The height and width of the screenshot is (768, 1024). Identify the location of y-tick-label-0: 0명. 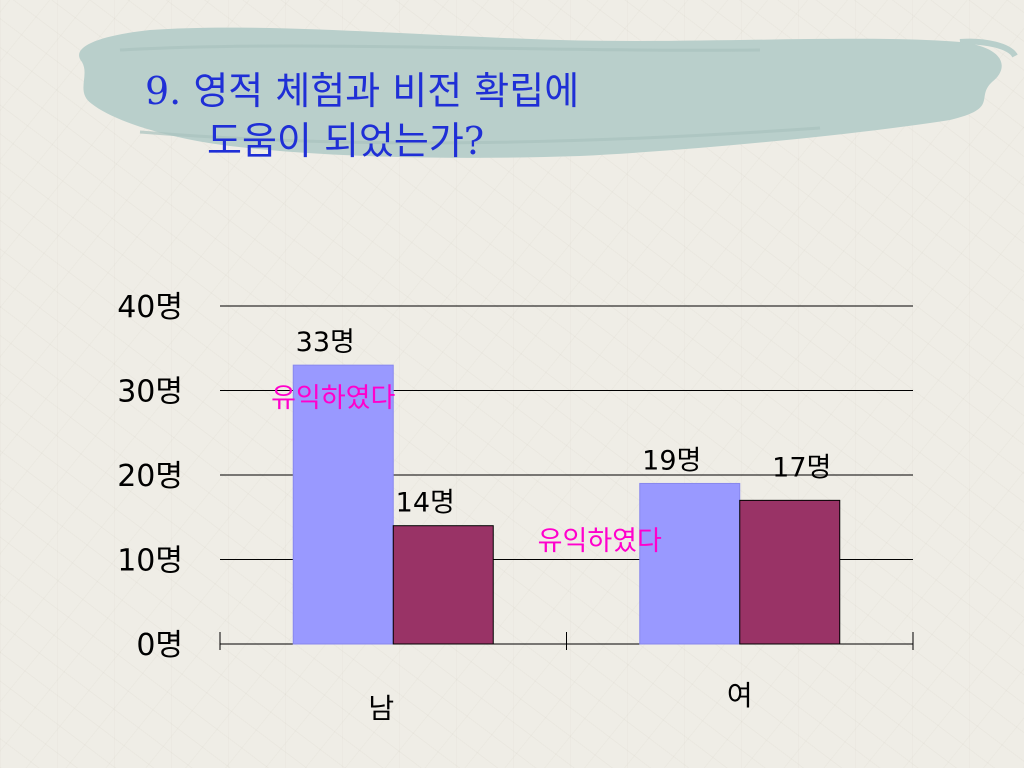
(159, 645).